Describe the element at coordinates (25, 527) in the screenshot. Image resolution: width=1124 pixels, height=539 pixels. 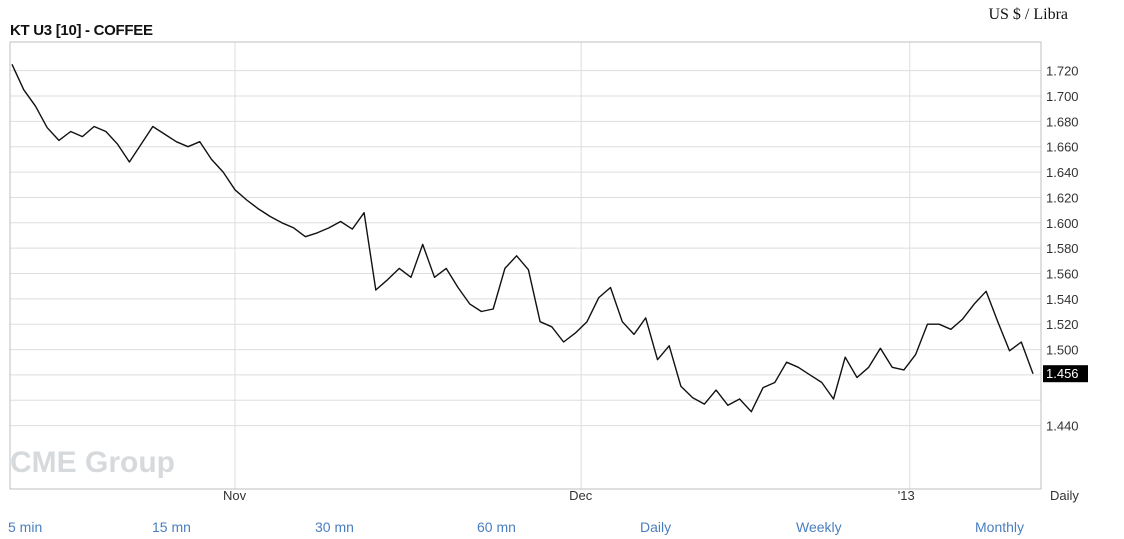
I see `timeframe-5min: 5 min` at that location.